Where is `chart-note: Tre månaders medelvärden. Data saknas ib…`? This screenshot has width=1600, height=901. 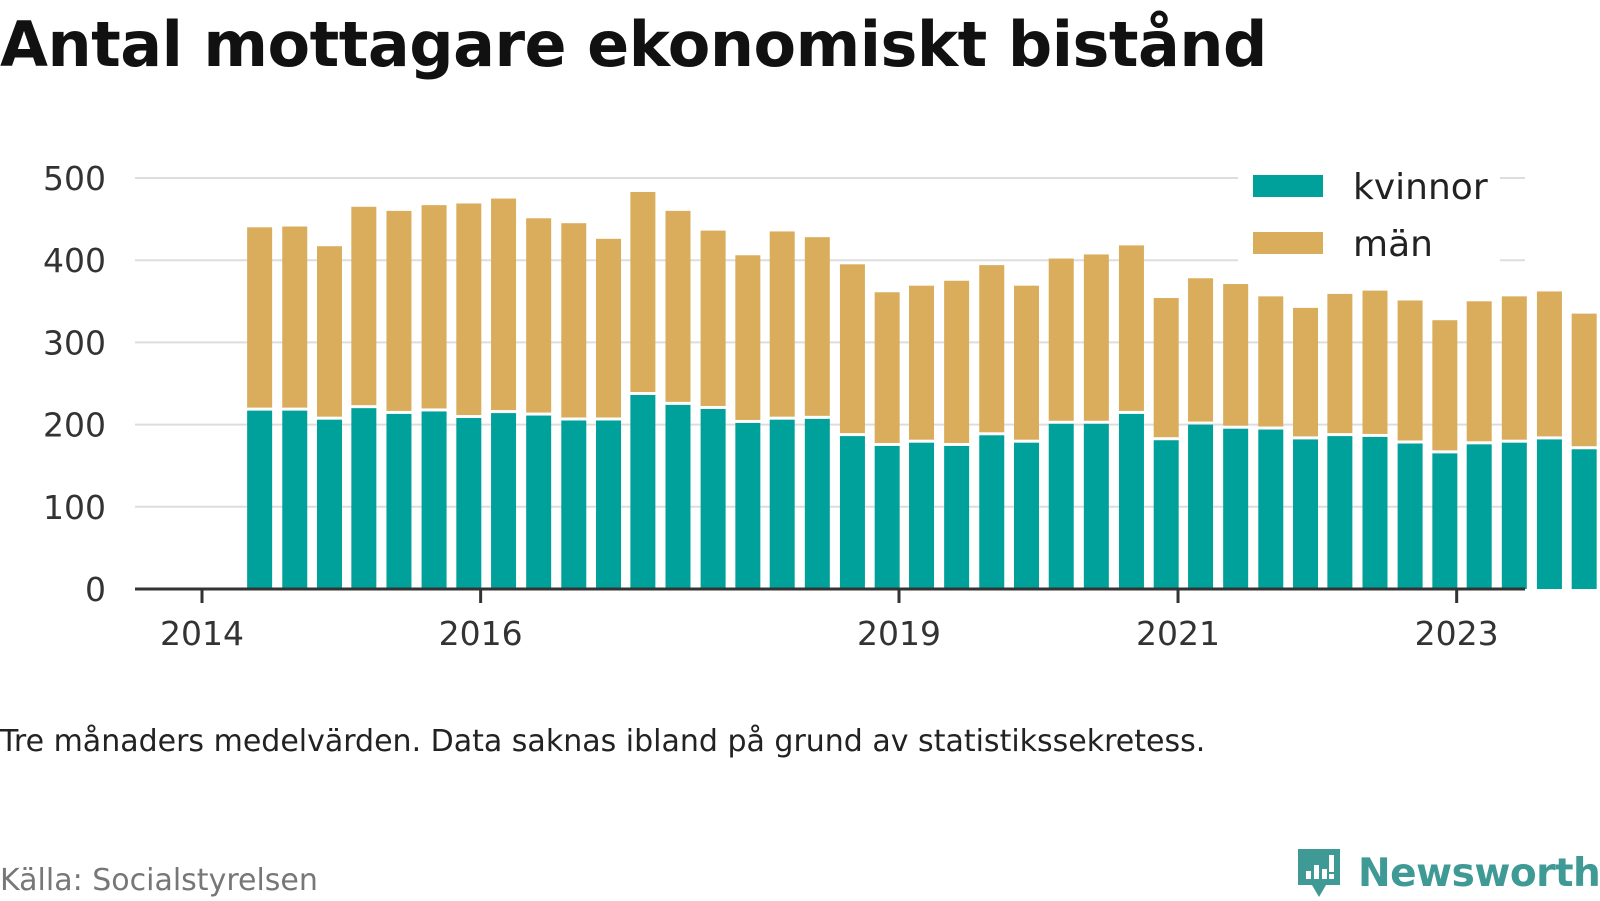 chart-note: Tre månaders medelvärden. Data saknas ib… is located at coordinates (603, 741).